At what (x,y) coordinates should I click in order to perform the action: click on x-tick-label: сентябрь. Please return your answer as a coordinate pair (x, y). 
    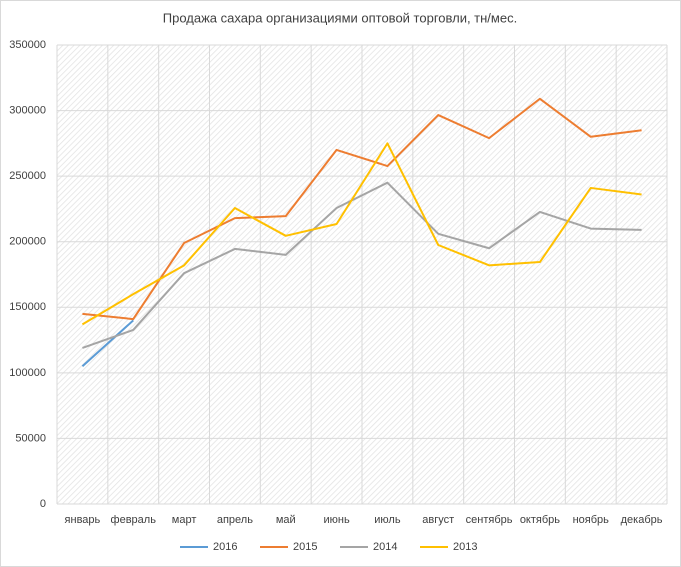
    Looking at the image, I should click on (489, 520).